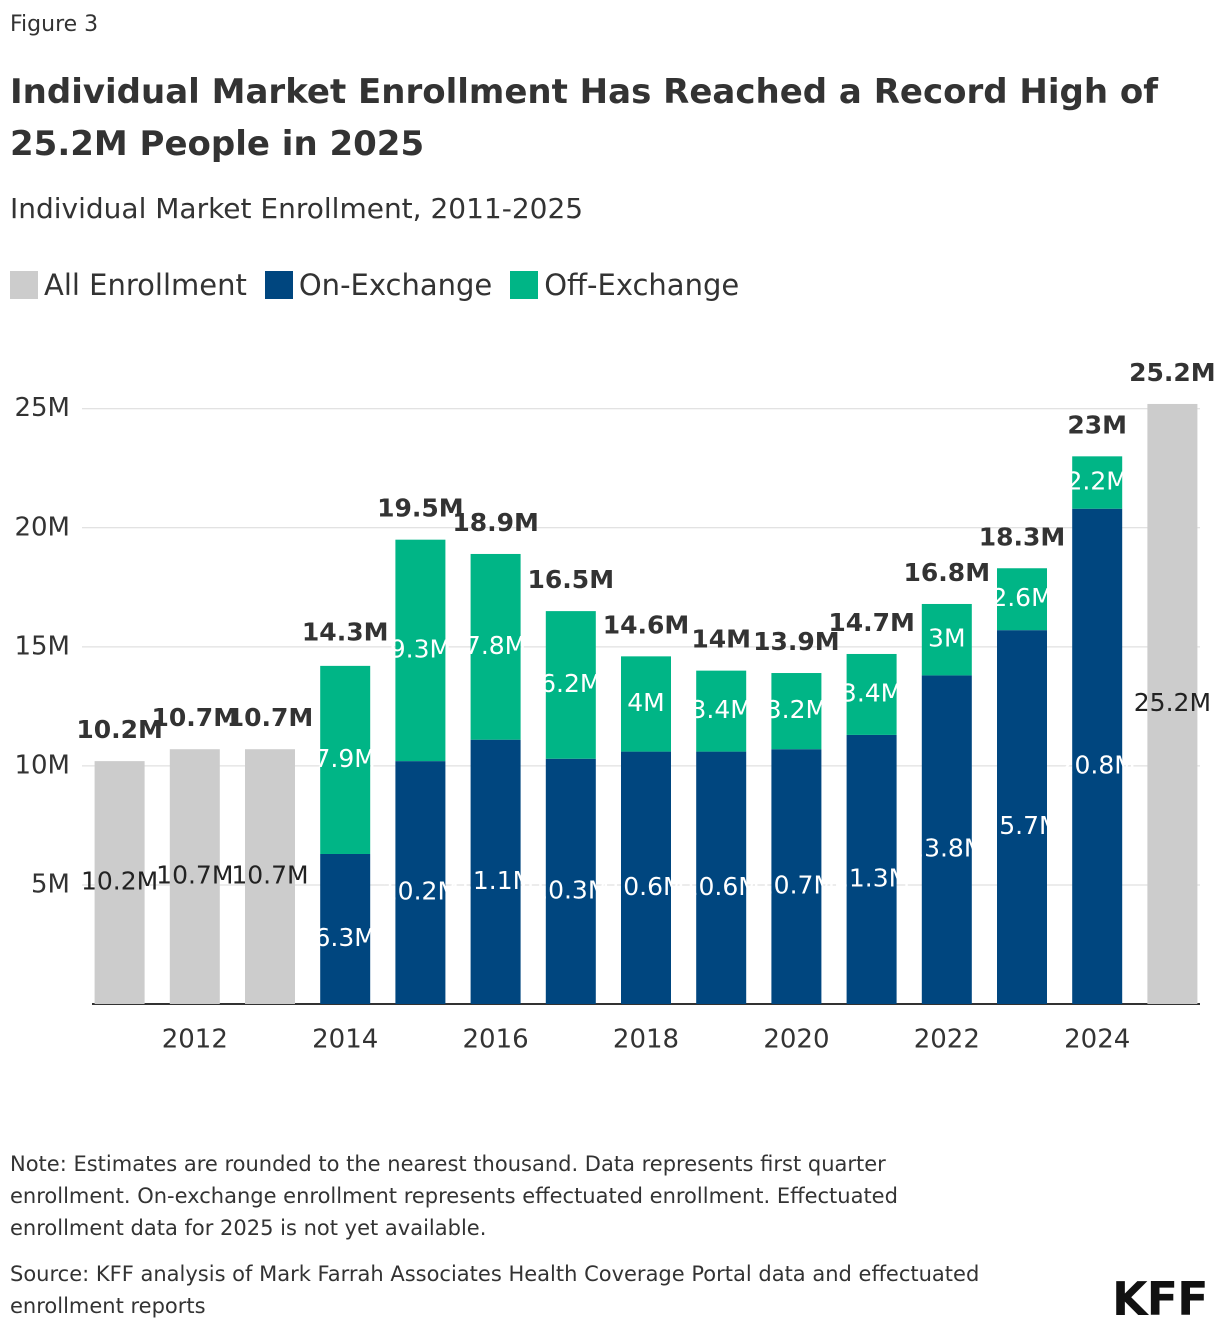 This screenshot has width=1220, height=1332. What do you see at coordinates (646, 1040) in the screenshot?
I see `x-tick-label: 2018` at bounding box center [646, 1040].